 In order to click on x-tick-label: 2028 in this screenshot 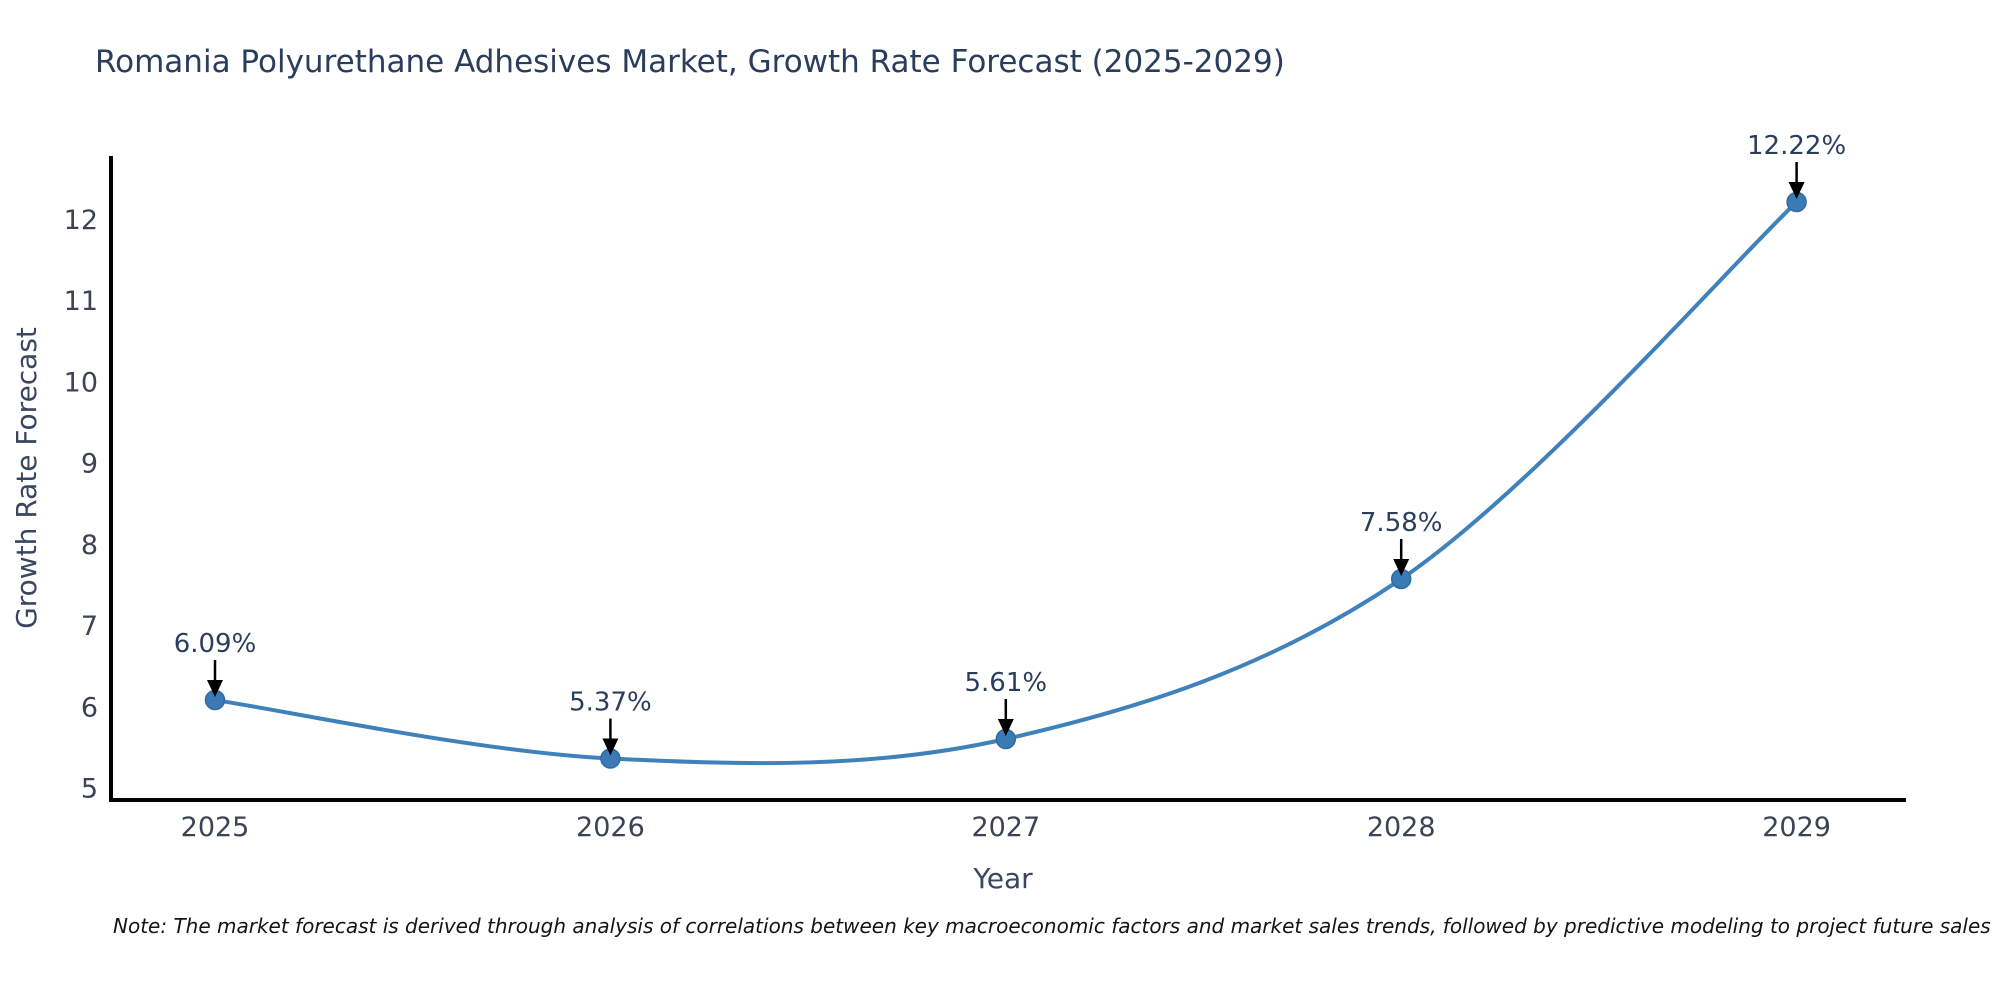, I will do `click(1401, 827)`.